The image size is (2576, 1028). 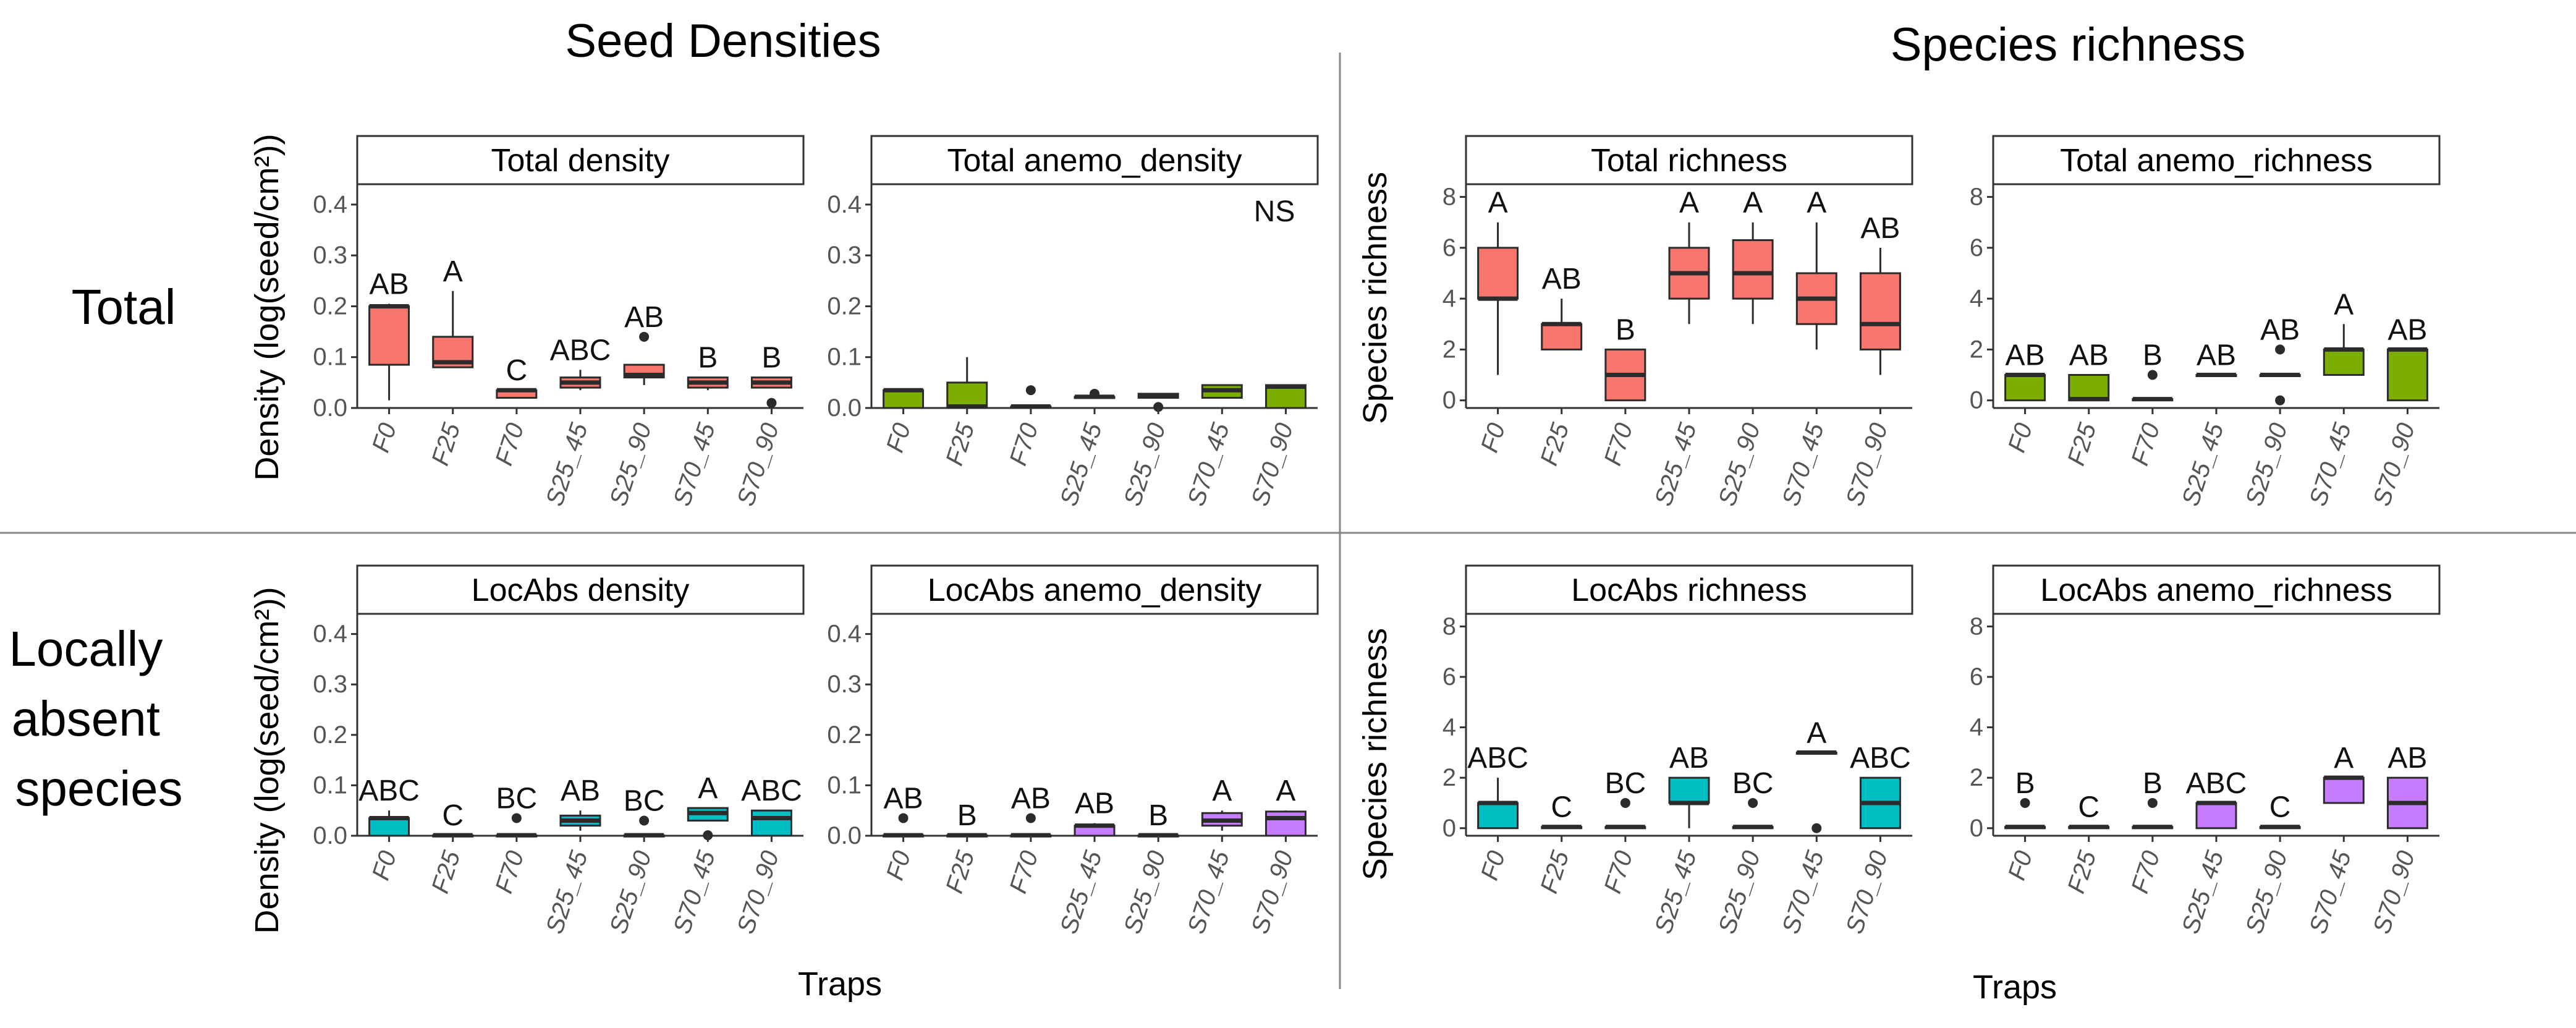 I want to click on facet-title: Total richness, so click(x=1689, y=161).